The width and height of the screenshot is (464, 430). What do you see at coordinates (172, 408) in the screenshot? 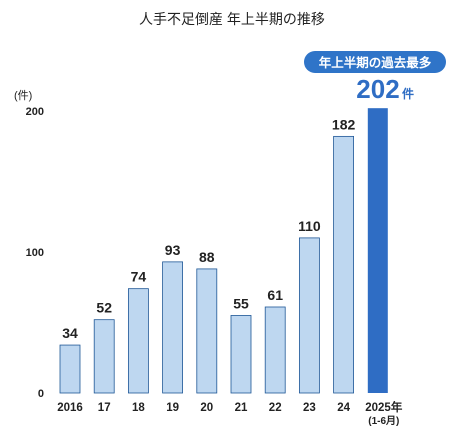
I see `x-tick-label: 19` at bounding box center [172, 408].